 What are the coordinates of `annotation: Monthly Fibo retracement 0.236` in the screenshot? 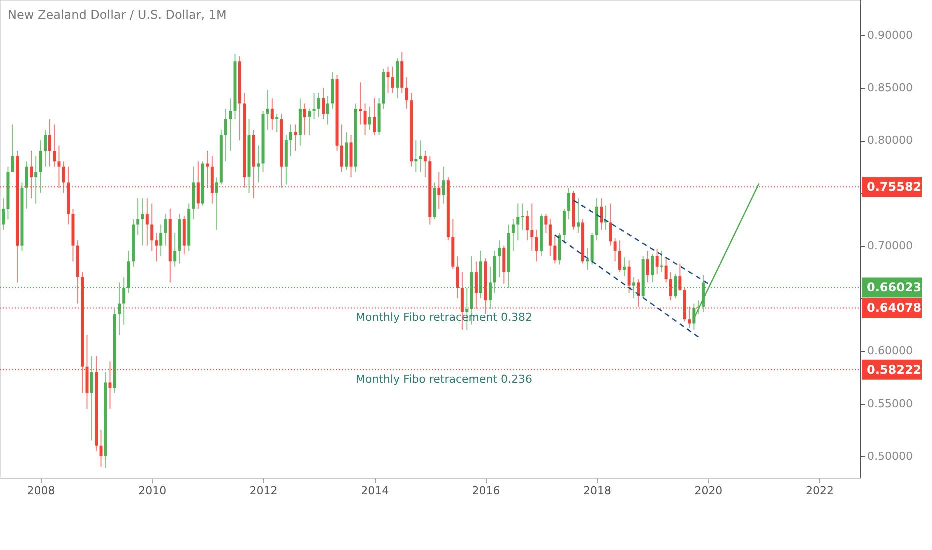 It's located at (444, 379).